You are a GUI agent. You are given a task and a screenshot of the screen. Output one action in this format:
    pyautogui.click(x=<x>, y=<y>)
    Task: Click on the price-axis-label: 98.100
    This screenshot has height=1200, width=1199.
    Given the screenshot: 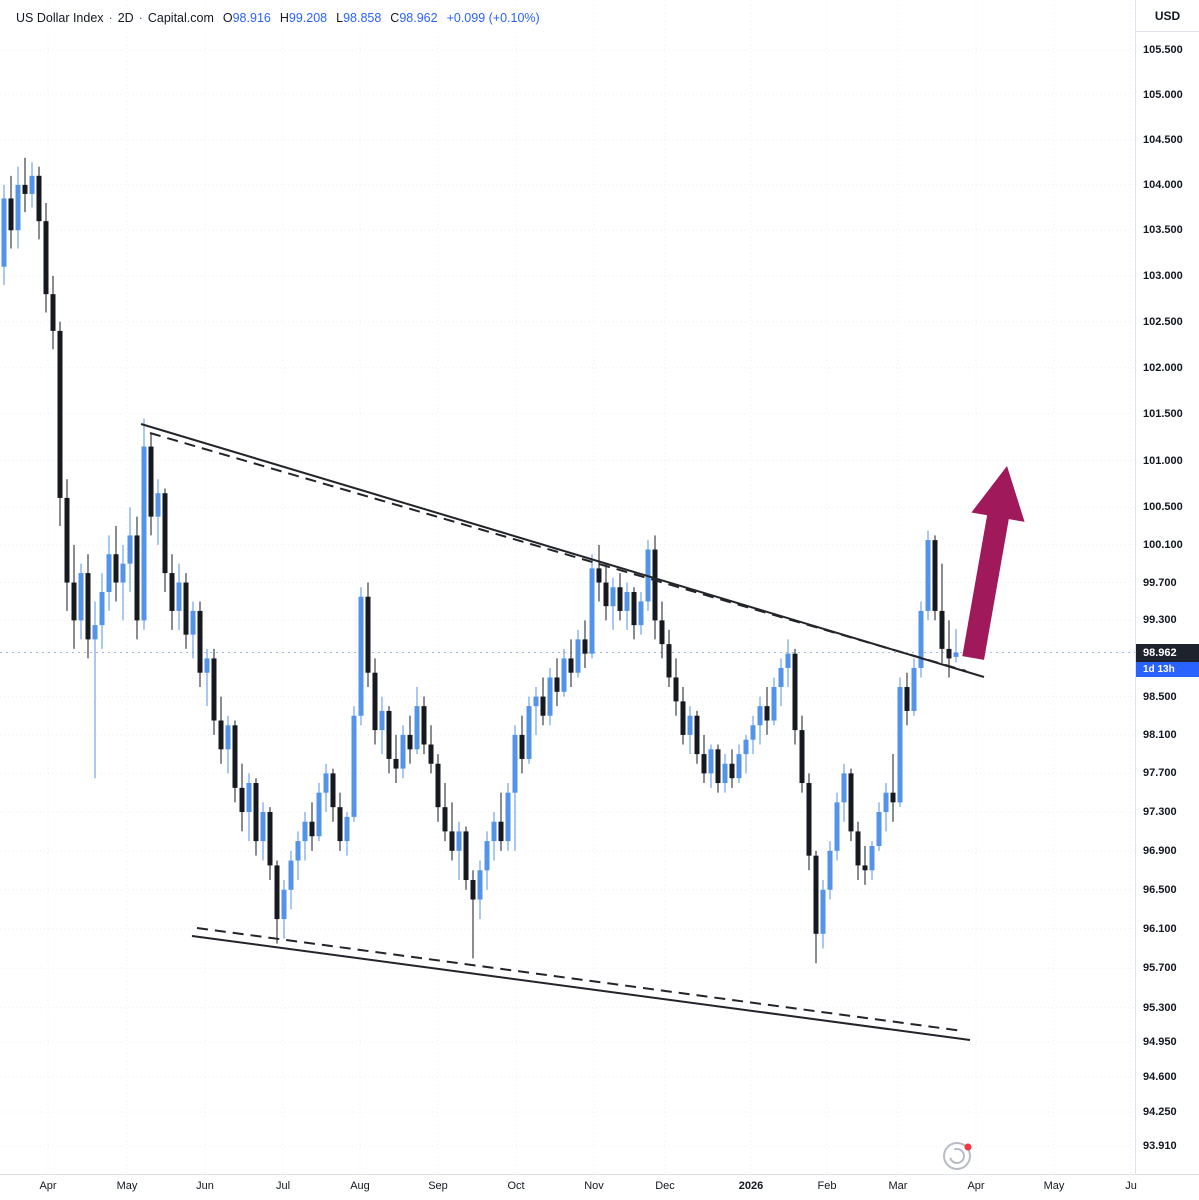 What is the action you would take?
    pyautogui.click(x=1160, y=734)
    